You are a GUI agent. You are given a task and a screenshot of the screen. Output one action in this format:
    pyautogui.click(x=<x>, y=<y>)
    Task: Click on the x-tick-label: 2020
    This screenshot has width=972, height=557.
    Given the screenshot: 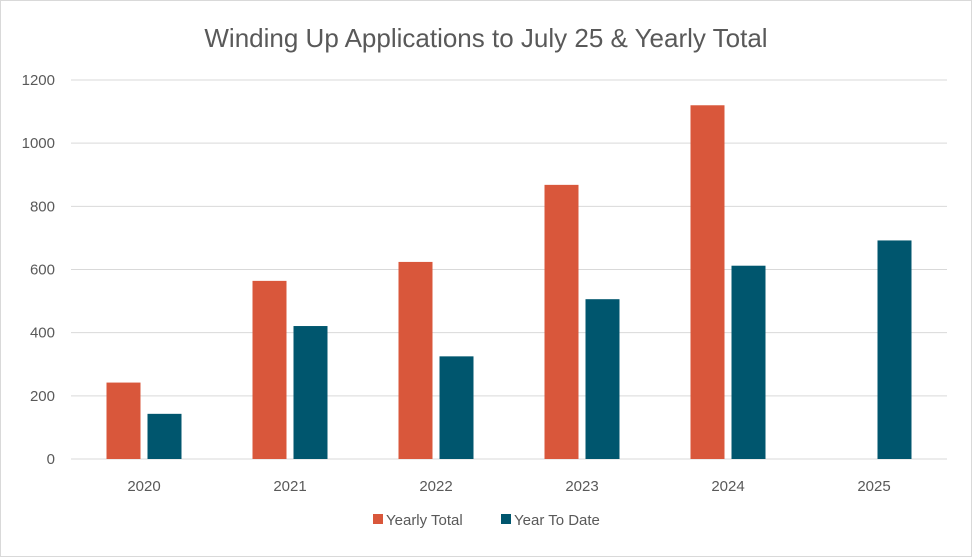 What is the action you would take?
    pyautogui.click(x=143, y=486)
    